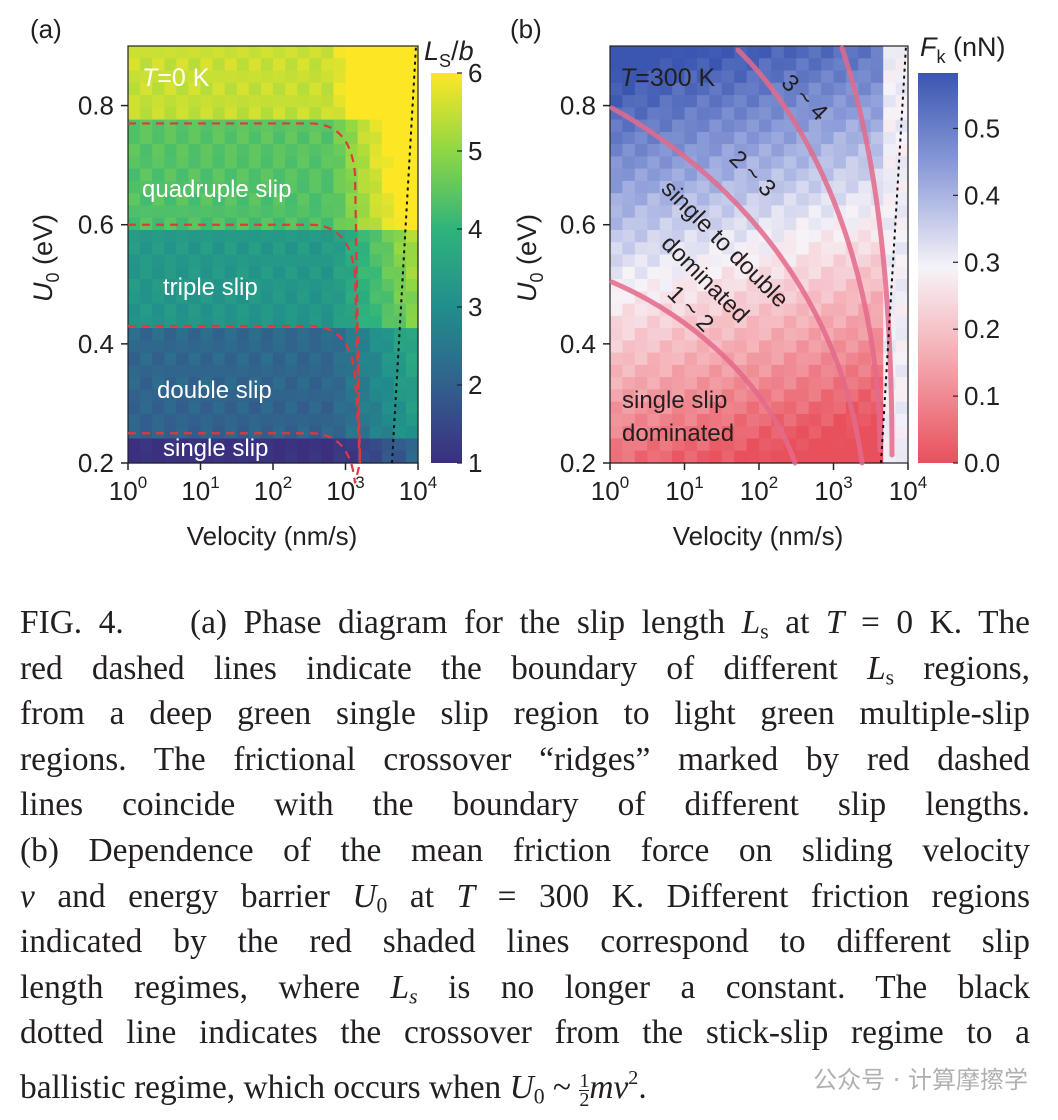 The height and width of the screenshot is (1120, 1058). I want to click on panel-b-temperature: T=300 K, so click(668, 78).